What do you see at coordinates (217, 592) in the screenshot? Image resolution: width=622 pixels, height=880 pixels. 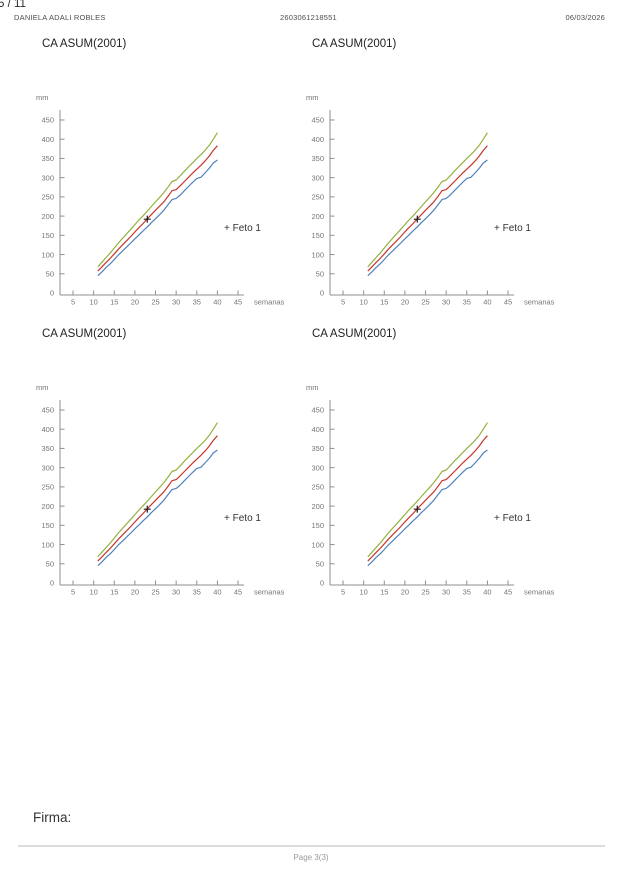 I see `x-tick-label: 40` at bounding box center [217, 592].